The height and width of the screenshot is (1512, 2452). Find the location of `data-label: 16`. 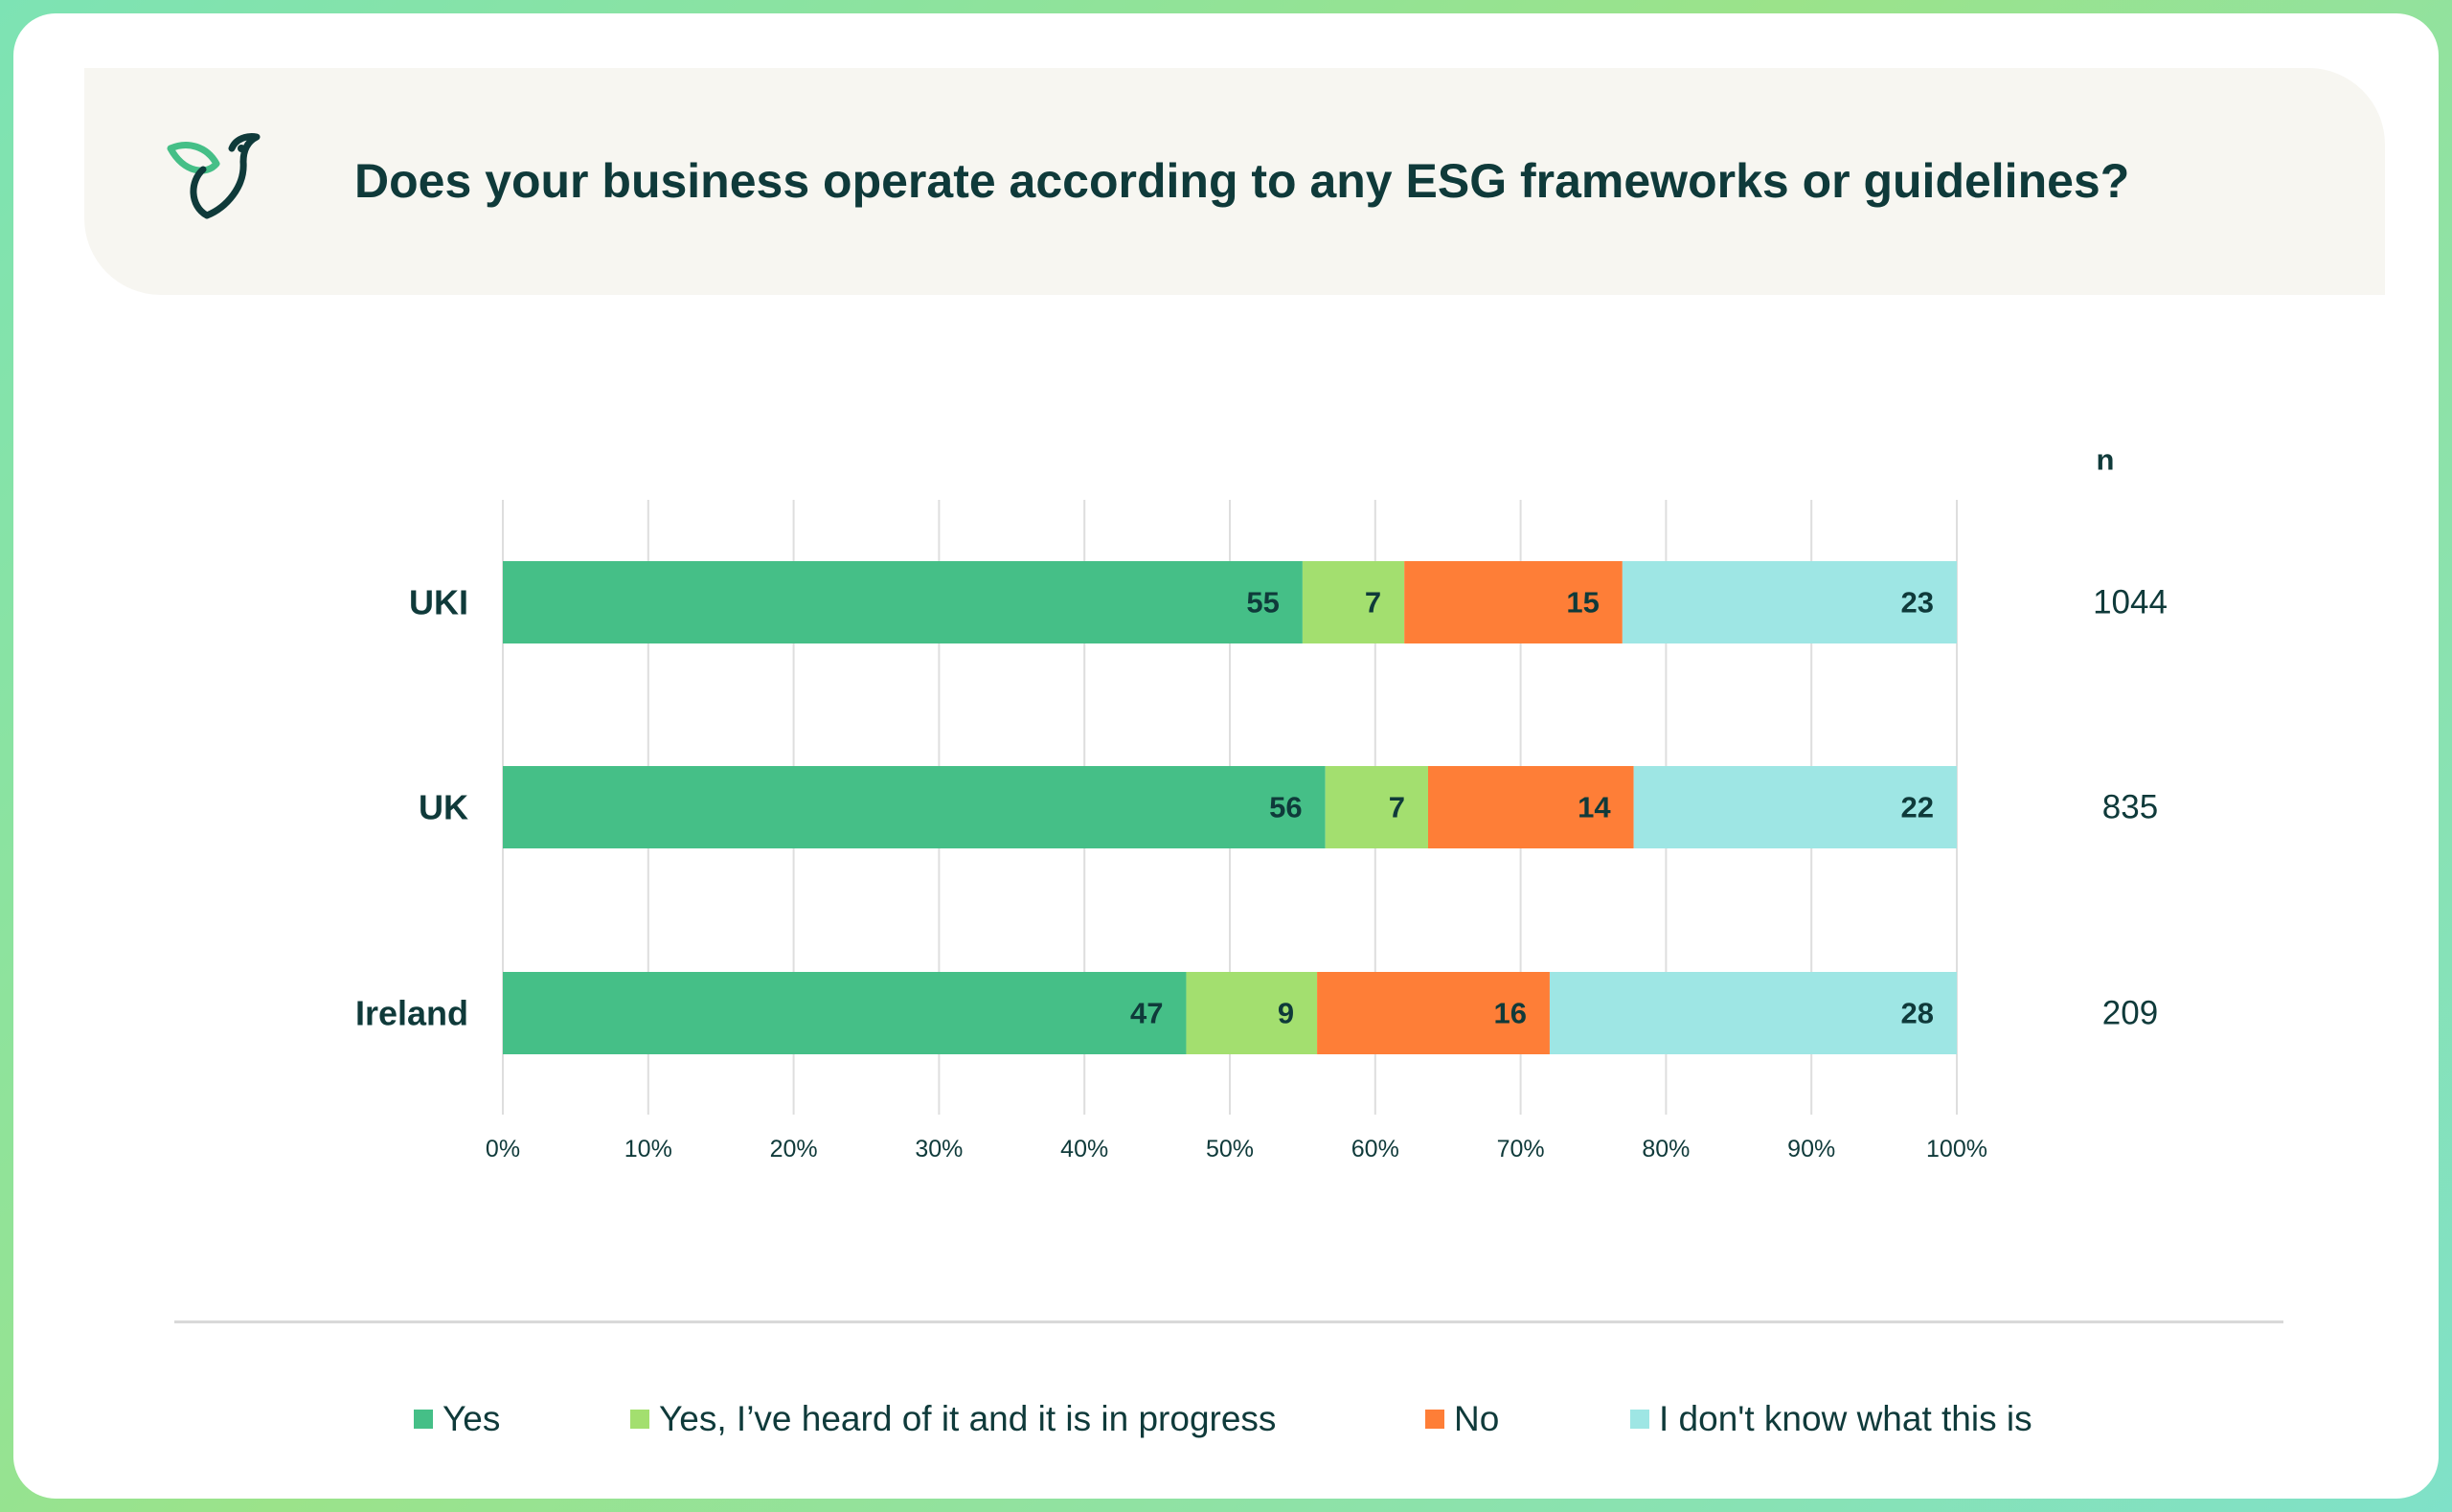

data-label: 16 is located at coordinates (1509, 1013).